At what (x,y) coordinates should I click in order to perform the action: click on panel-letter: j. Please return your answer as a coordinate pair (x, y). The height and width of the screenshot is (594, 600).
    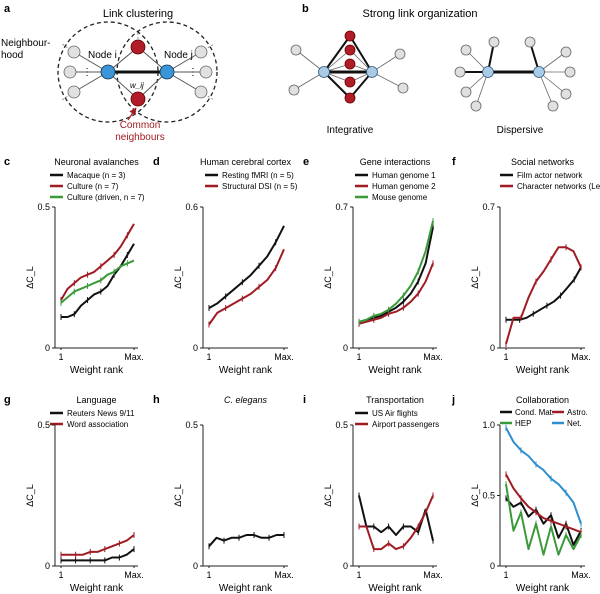
    Looking at the image, I should click on (453, 400).